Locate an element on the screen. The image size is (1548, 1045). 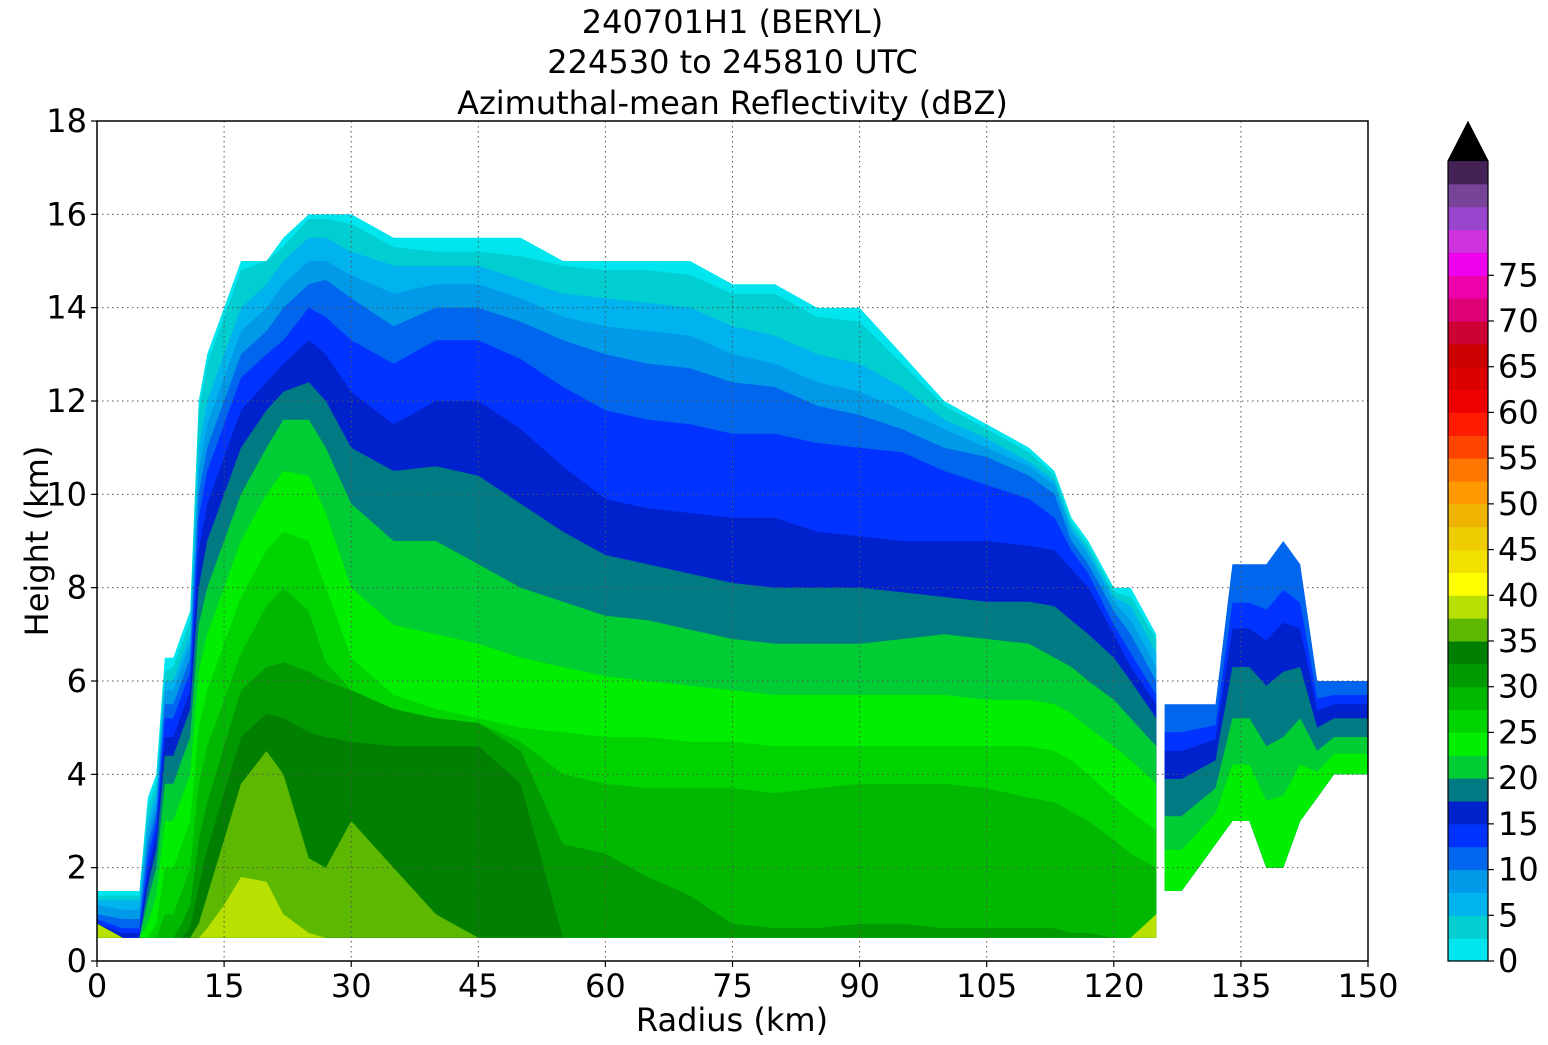
colorbar-tick-label-14: 70 is located at coordinates (1518, 321).